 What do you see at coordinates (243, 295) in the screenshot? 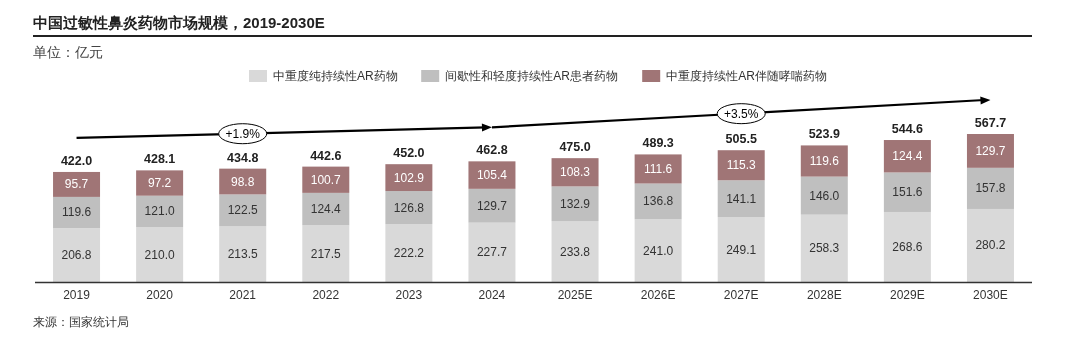
I see `x-tick-label: 2021` at bounding box center [243, 295].